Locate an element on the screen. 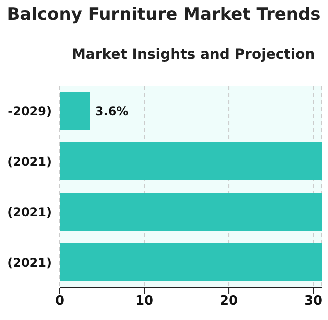 This screenshot has width=328, height=320. data-label: 3.6% is located at coordinates (112, 111).